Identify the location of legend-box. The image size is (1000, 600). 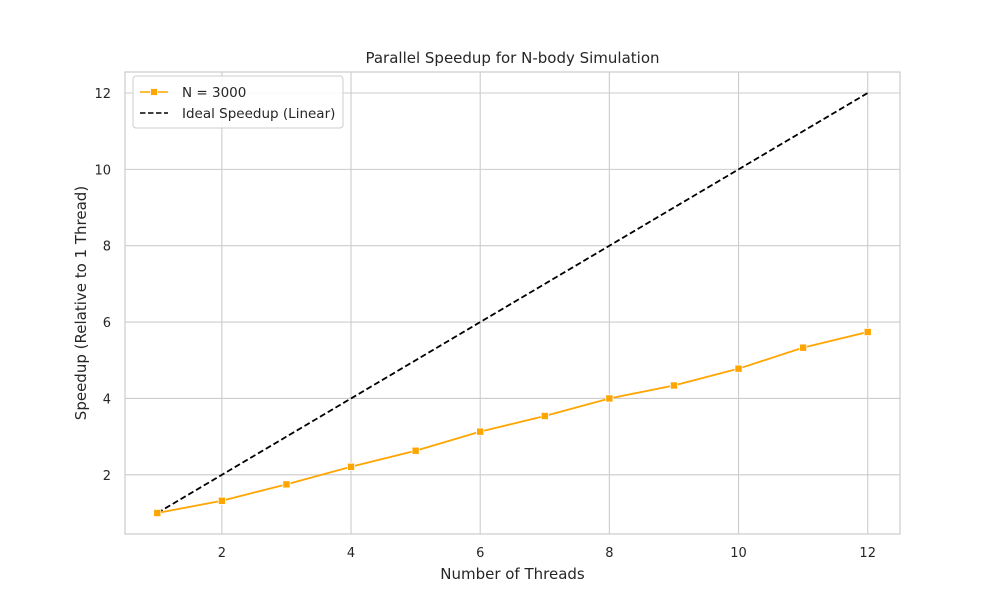
(238, 102).